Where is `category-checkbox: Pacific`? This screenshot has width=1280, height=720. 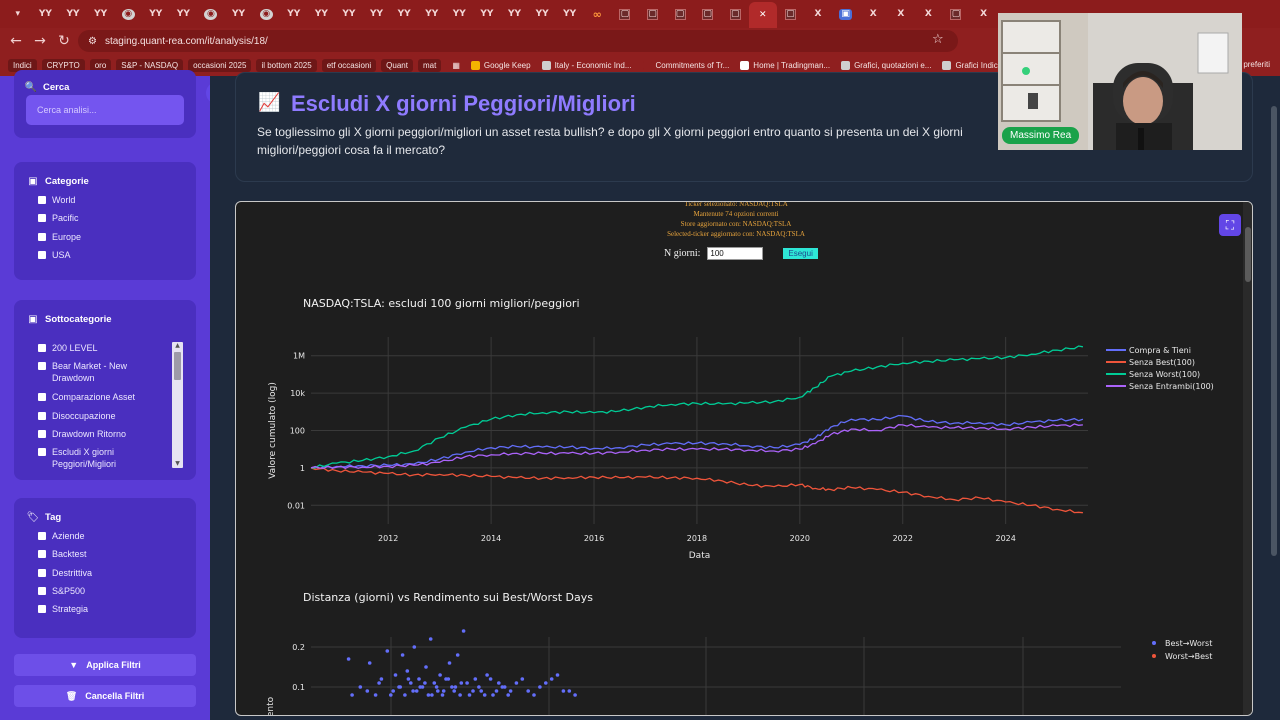
category-checkbox: Pacific is located at coordinates (100, 218).